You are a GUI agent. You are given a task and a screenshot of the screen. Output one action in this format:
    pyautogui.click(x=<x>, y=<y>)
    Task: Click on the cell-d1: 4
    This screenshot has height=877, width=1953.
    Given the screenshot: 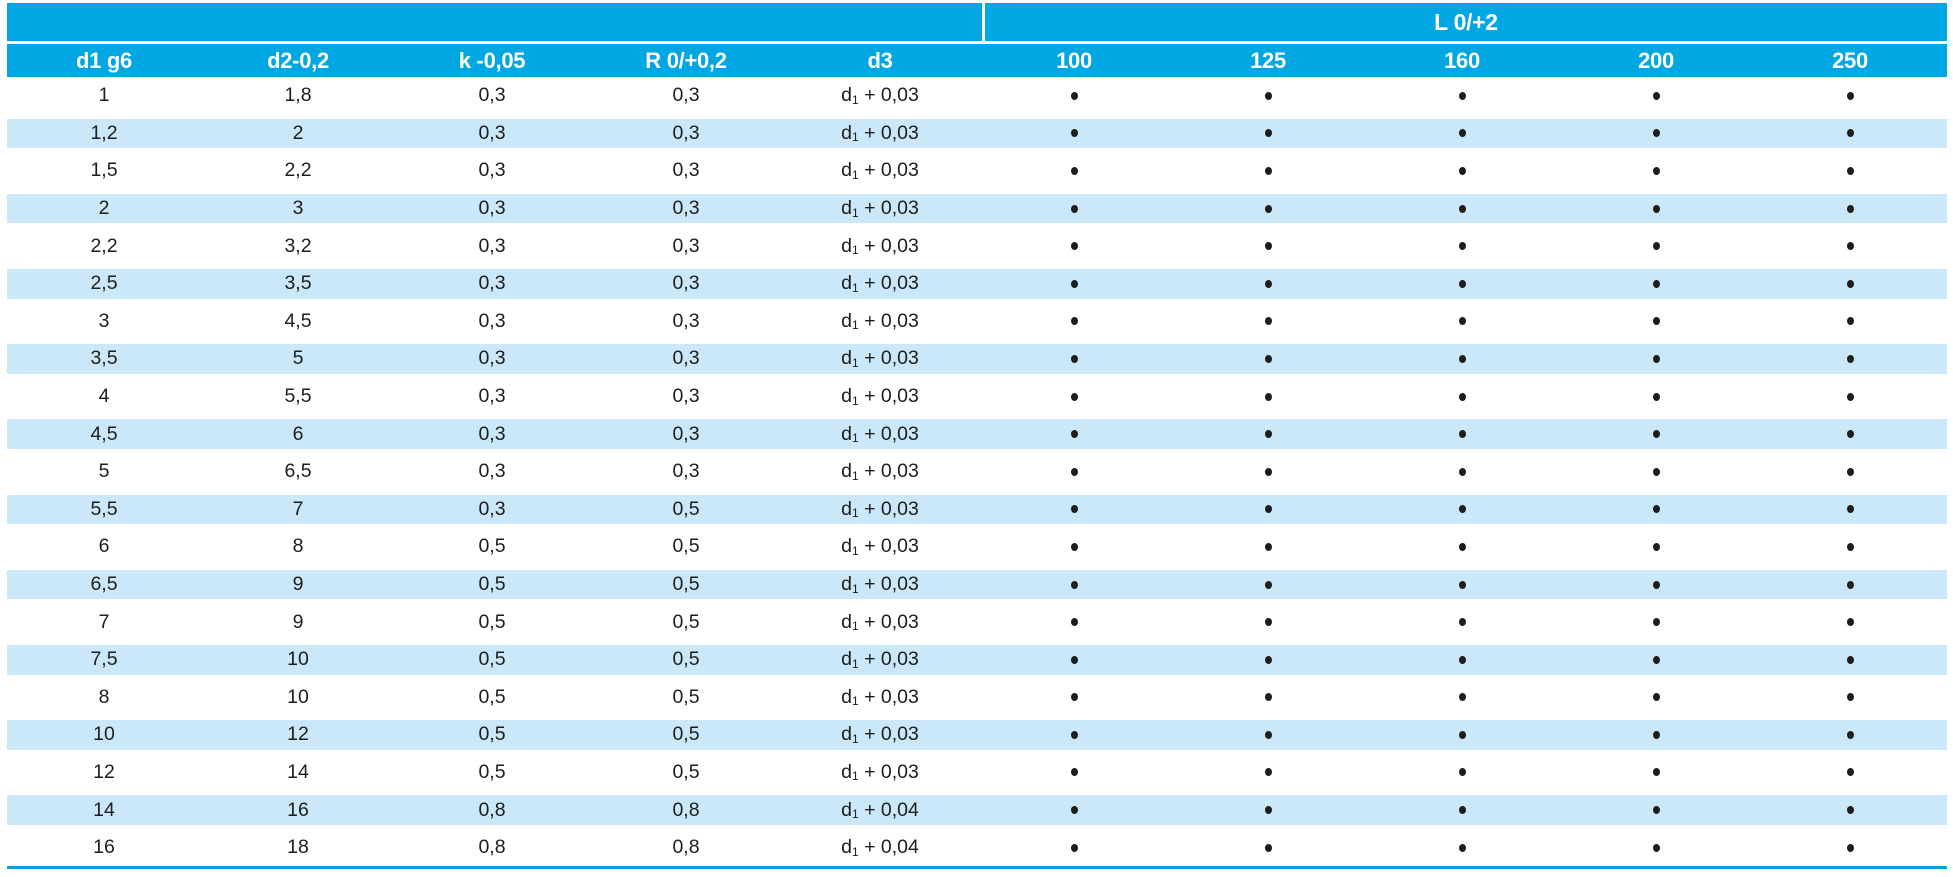 What is the action you would take?
    pyautogui.click(x=104, y=396)
    